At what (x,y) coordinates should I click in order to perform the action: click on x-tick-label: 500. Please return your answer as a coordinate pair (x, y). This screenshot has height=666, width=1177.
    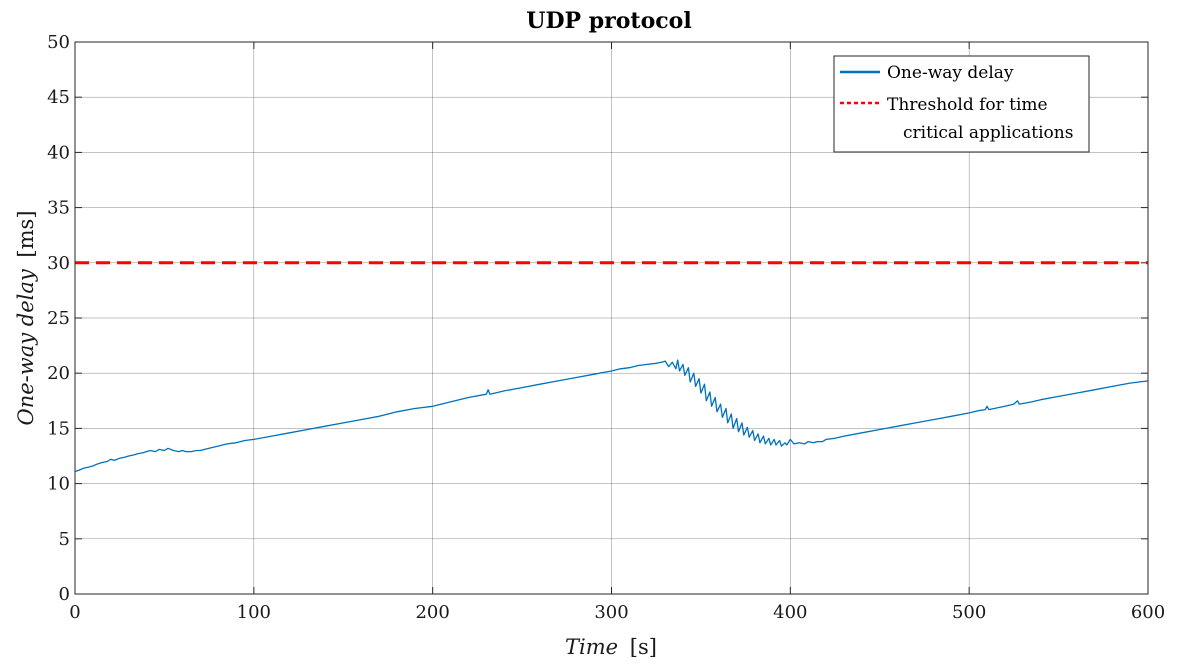
    Looking at the image, I should click on (969, 612).